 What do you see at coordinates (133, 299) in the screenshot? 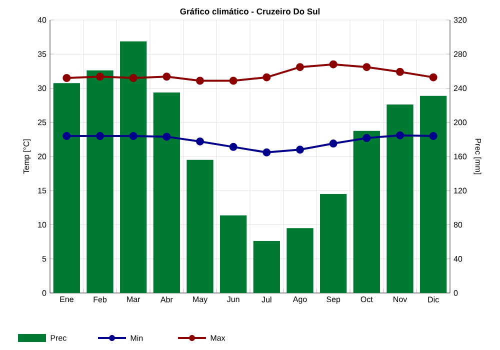
I see `x-tick-label: Mar` at bounding box center [133, 299].